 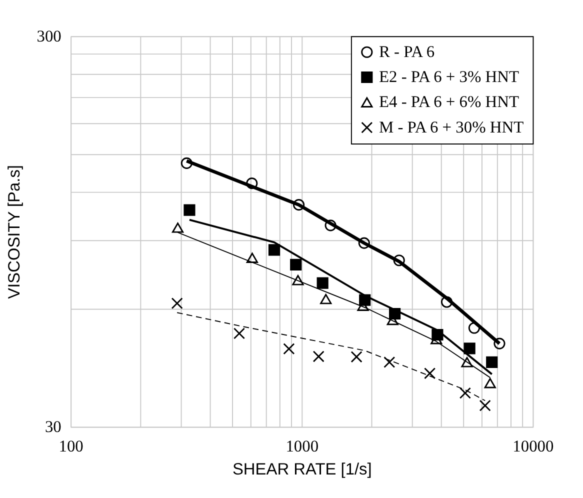 I want to click on x-tick-label: 1000, so click(x=302, y=446).